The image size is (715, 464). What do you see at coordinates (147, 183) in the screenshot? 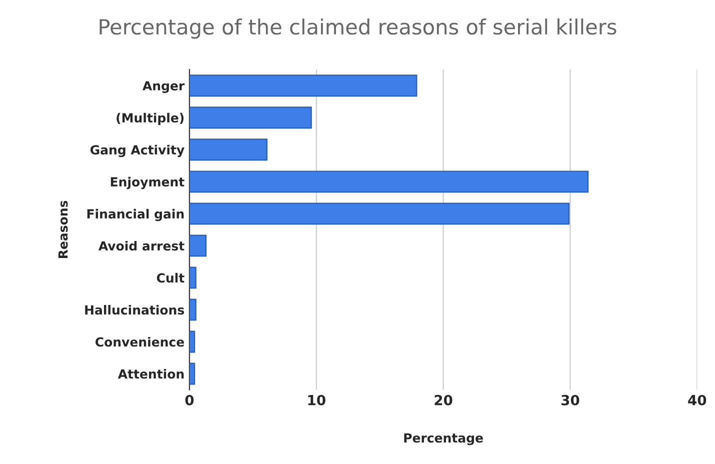
I see `y-tick-label: Enjoyment` at bounding box center [147, 183].